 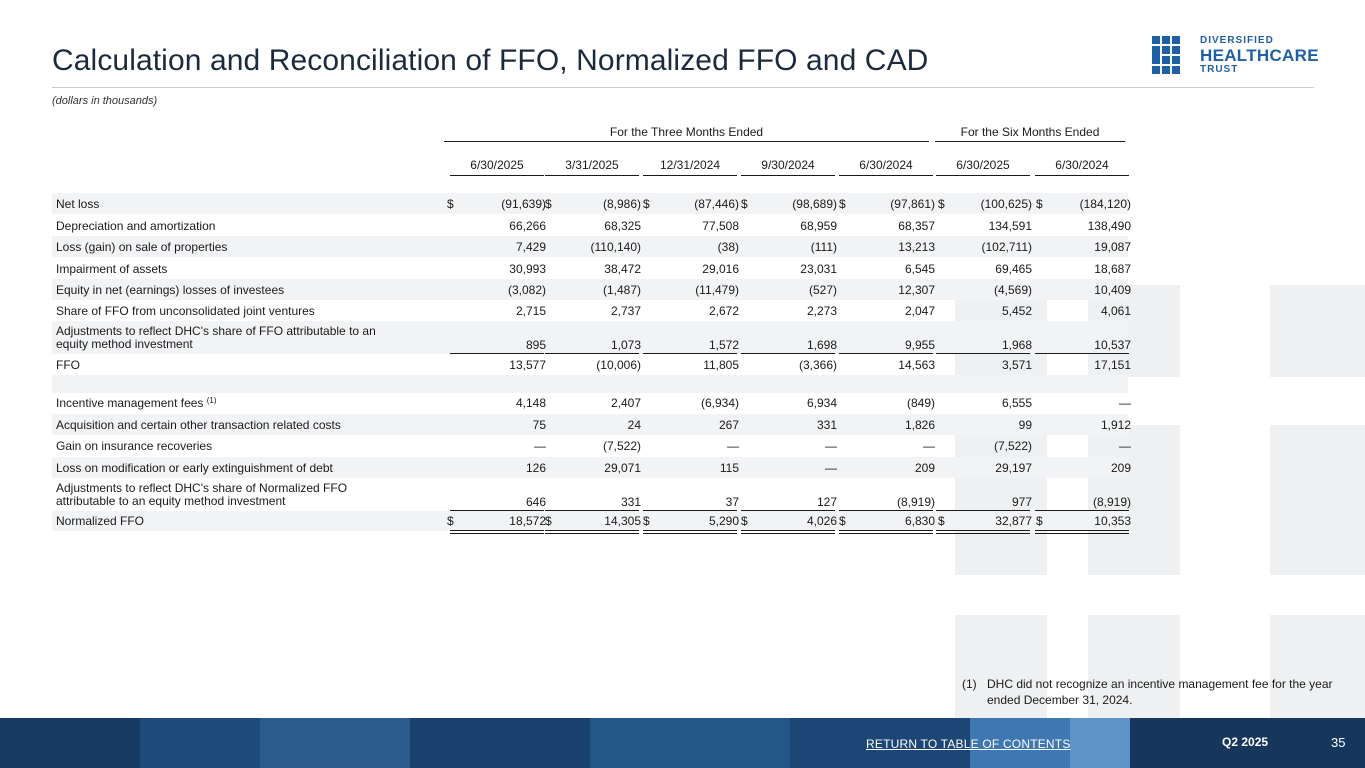 I want to click on table-cell: 30,993, so click(x=527, y=268).